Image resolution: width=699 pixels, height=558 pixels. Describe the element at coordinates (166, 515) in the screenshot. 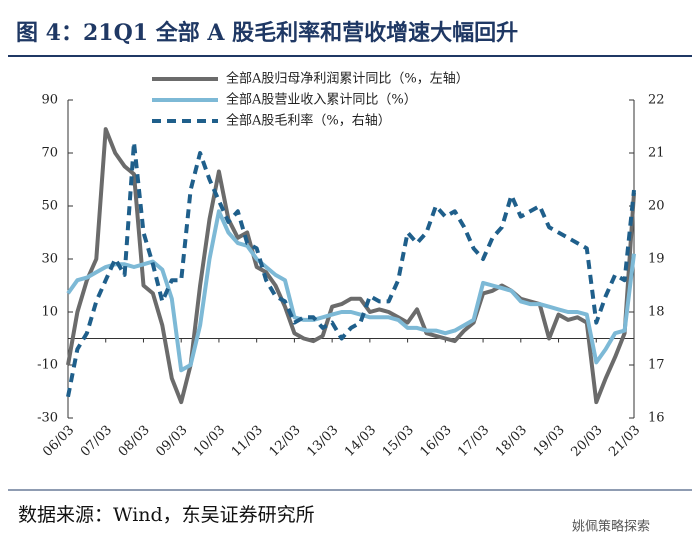

I see `source: 数据来源：Wind，东吴证券研究所` at that location.